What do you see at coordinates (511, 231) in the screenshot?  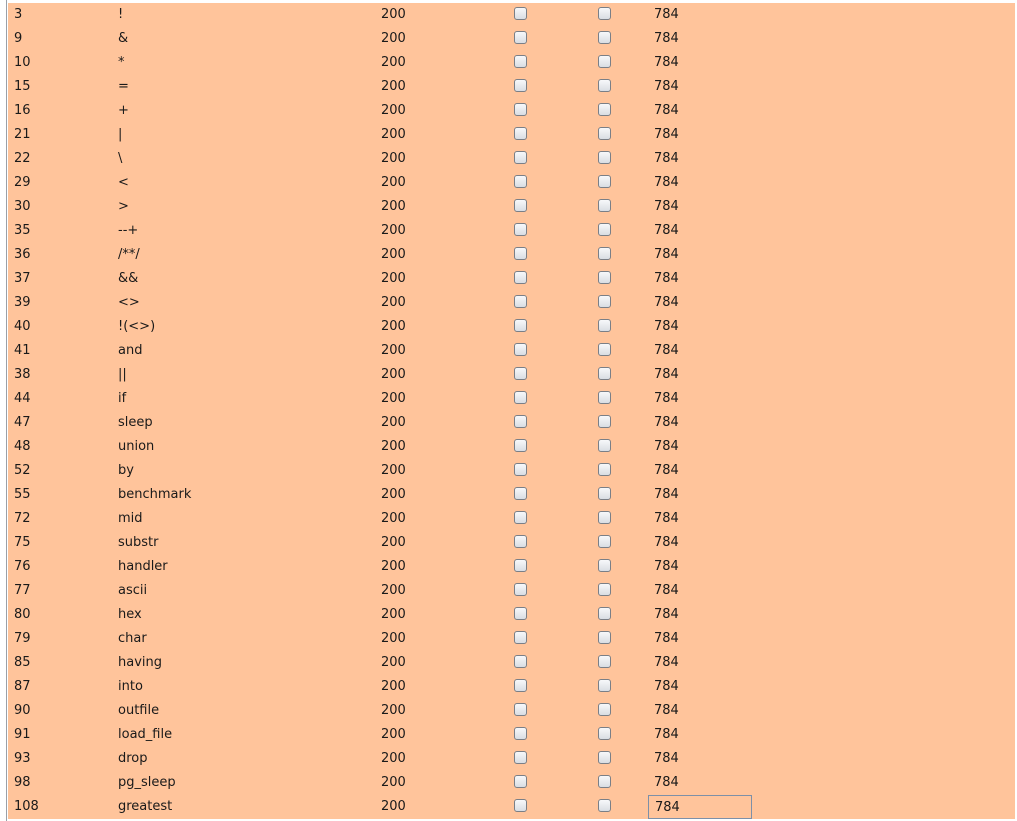 I see `table-row: 35 --+ 200 784` at bounding box center [511, 231].